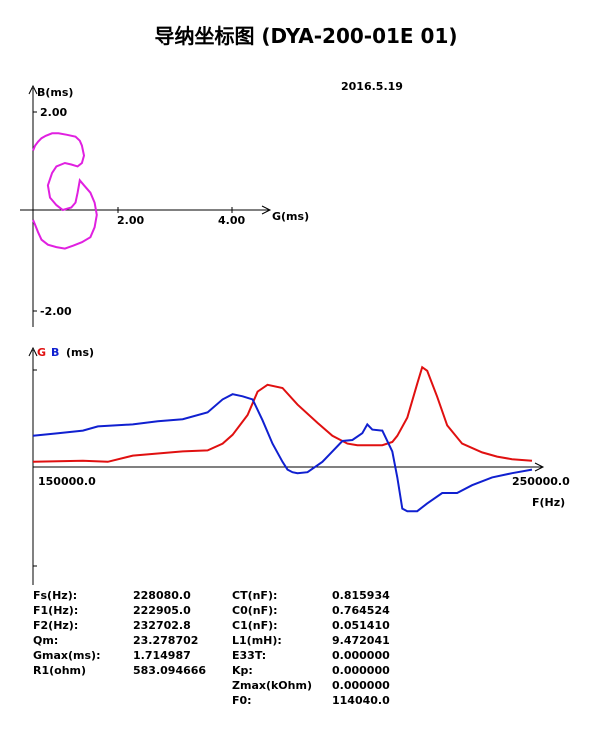 Image resolution: width=595 pixels, height=737 pixels. I want to click on param-label-f0: F0:, so click(242, 700).